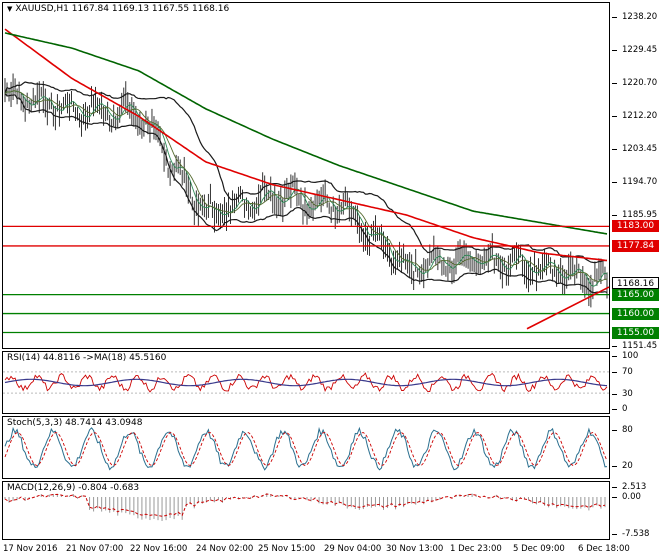 The width and height of the screenshot is (660, 560). What do you see at coordinates (640, 50) in the screenshot?
I see `price-tick: 1229.45` at bounding box center [640, 50].